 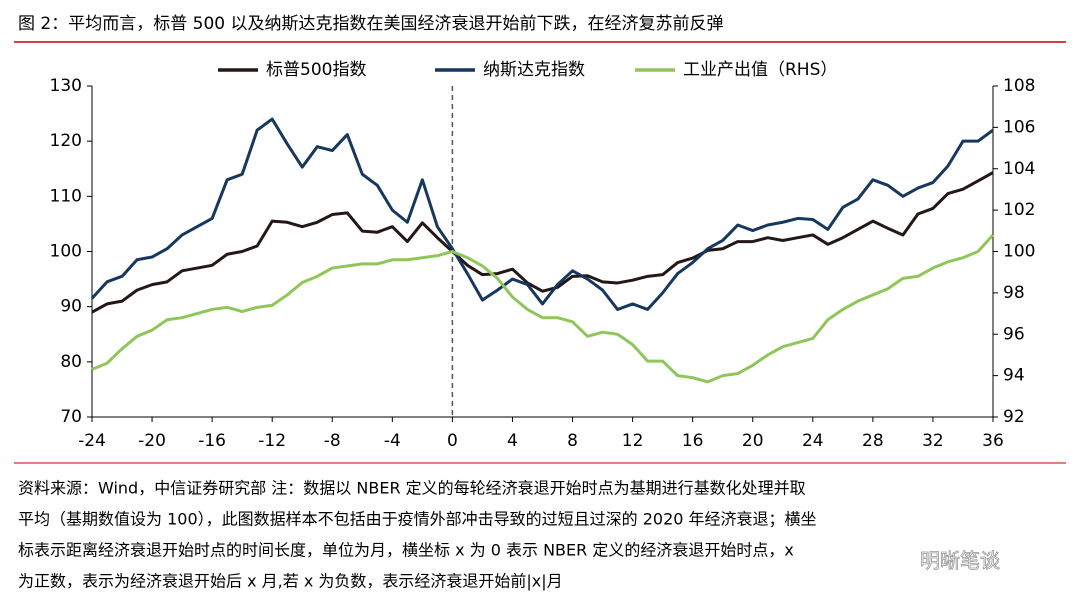 What do you see at coordinates (71, 417) in the screenshot?
I see `y-tick-label: 70` at bounding box center [71, 417].